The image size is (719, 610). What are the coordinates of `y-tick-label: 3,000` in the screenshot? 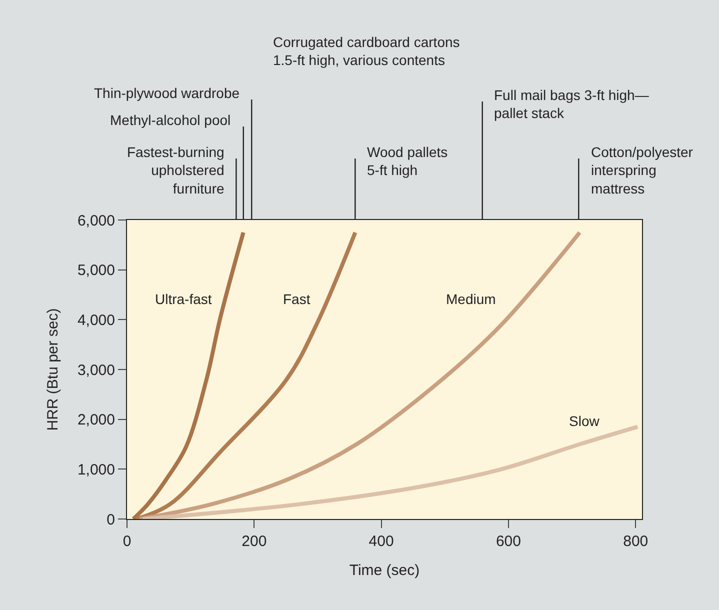 It's located at (96, 370).